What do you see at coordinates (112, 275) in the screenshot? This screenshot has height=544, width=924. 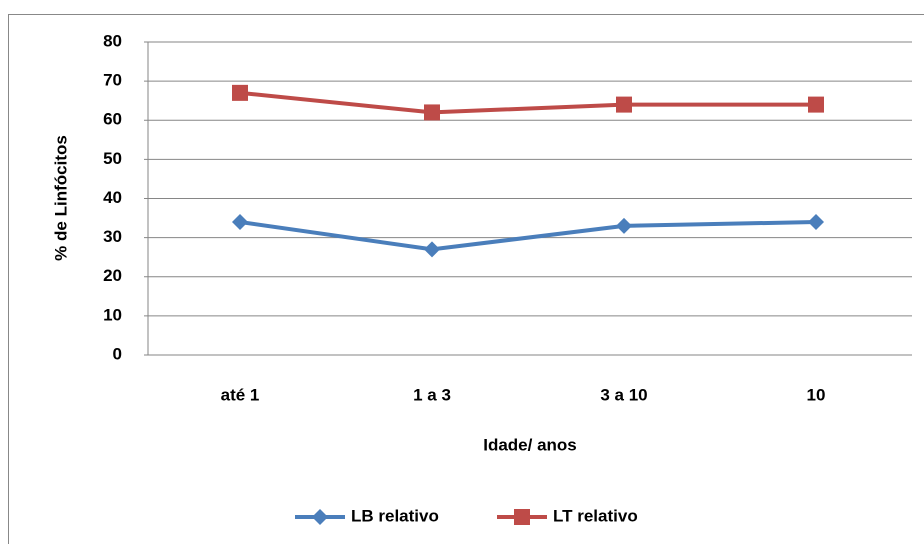 I see `y-tick-label: 20` at bounding box center [112, 275].